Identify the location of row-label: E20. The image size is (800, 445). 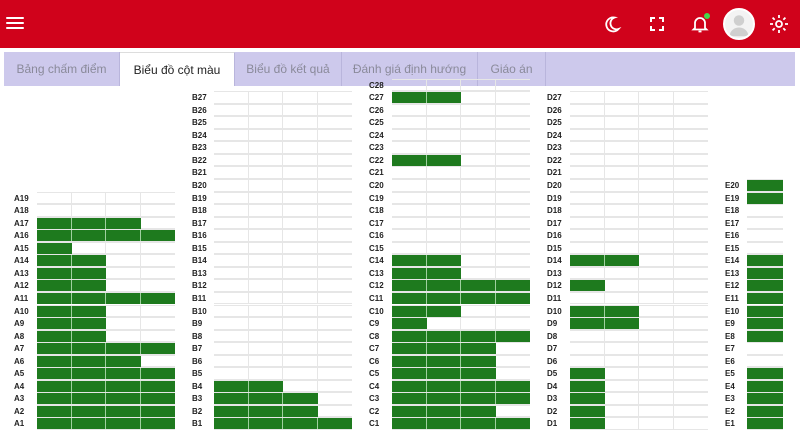
(732, 185).